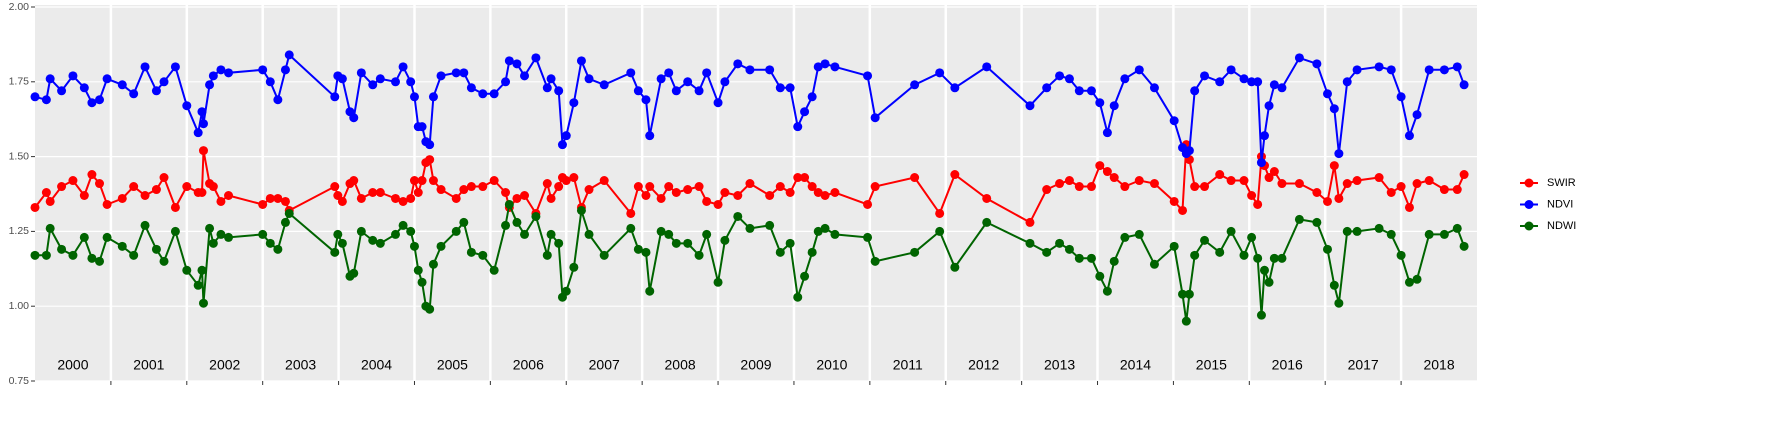 This screenshot has width=1773, height=442. I want to click on legend-label: SWIR, so click(1561, 183).